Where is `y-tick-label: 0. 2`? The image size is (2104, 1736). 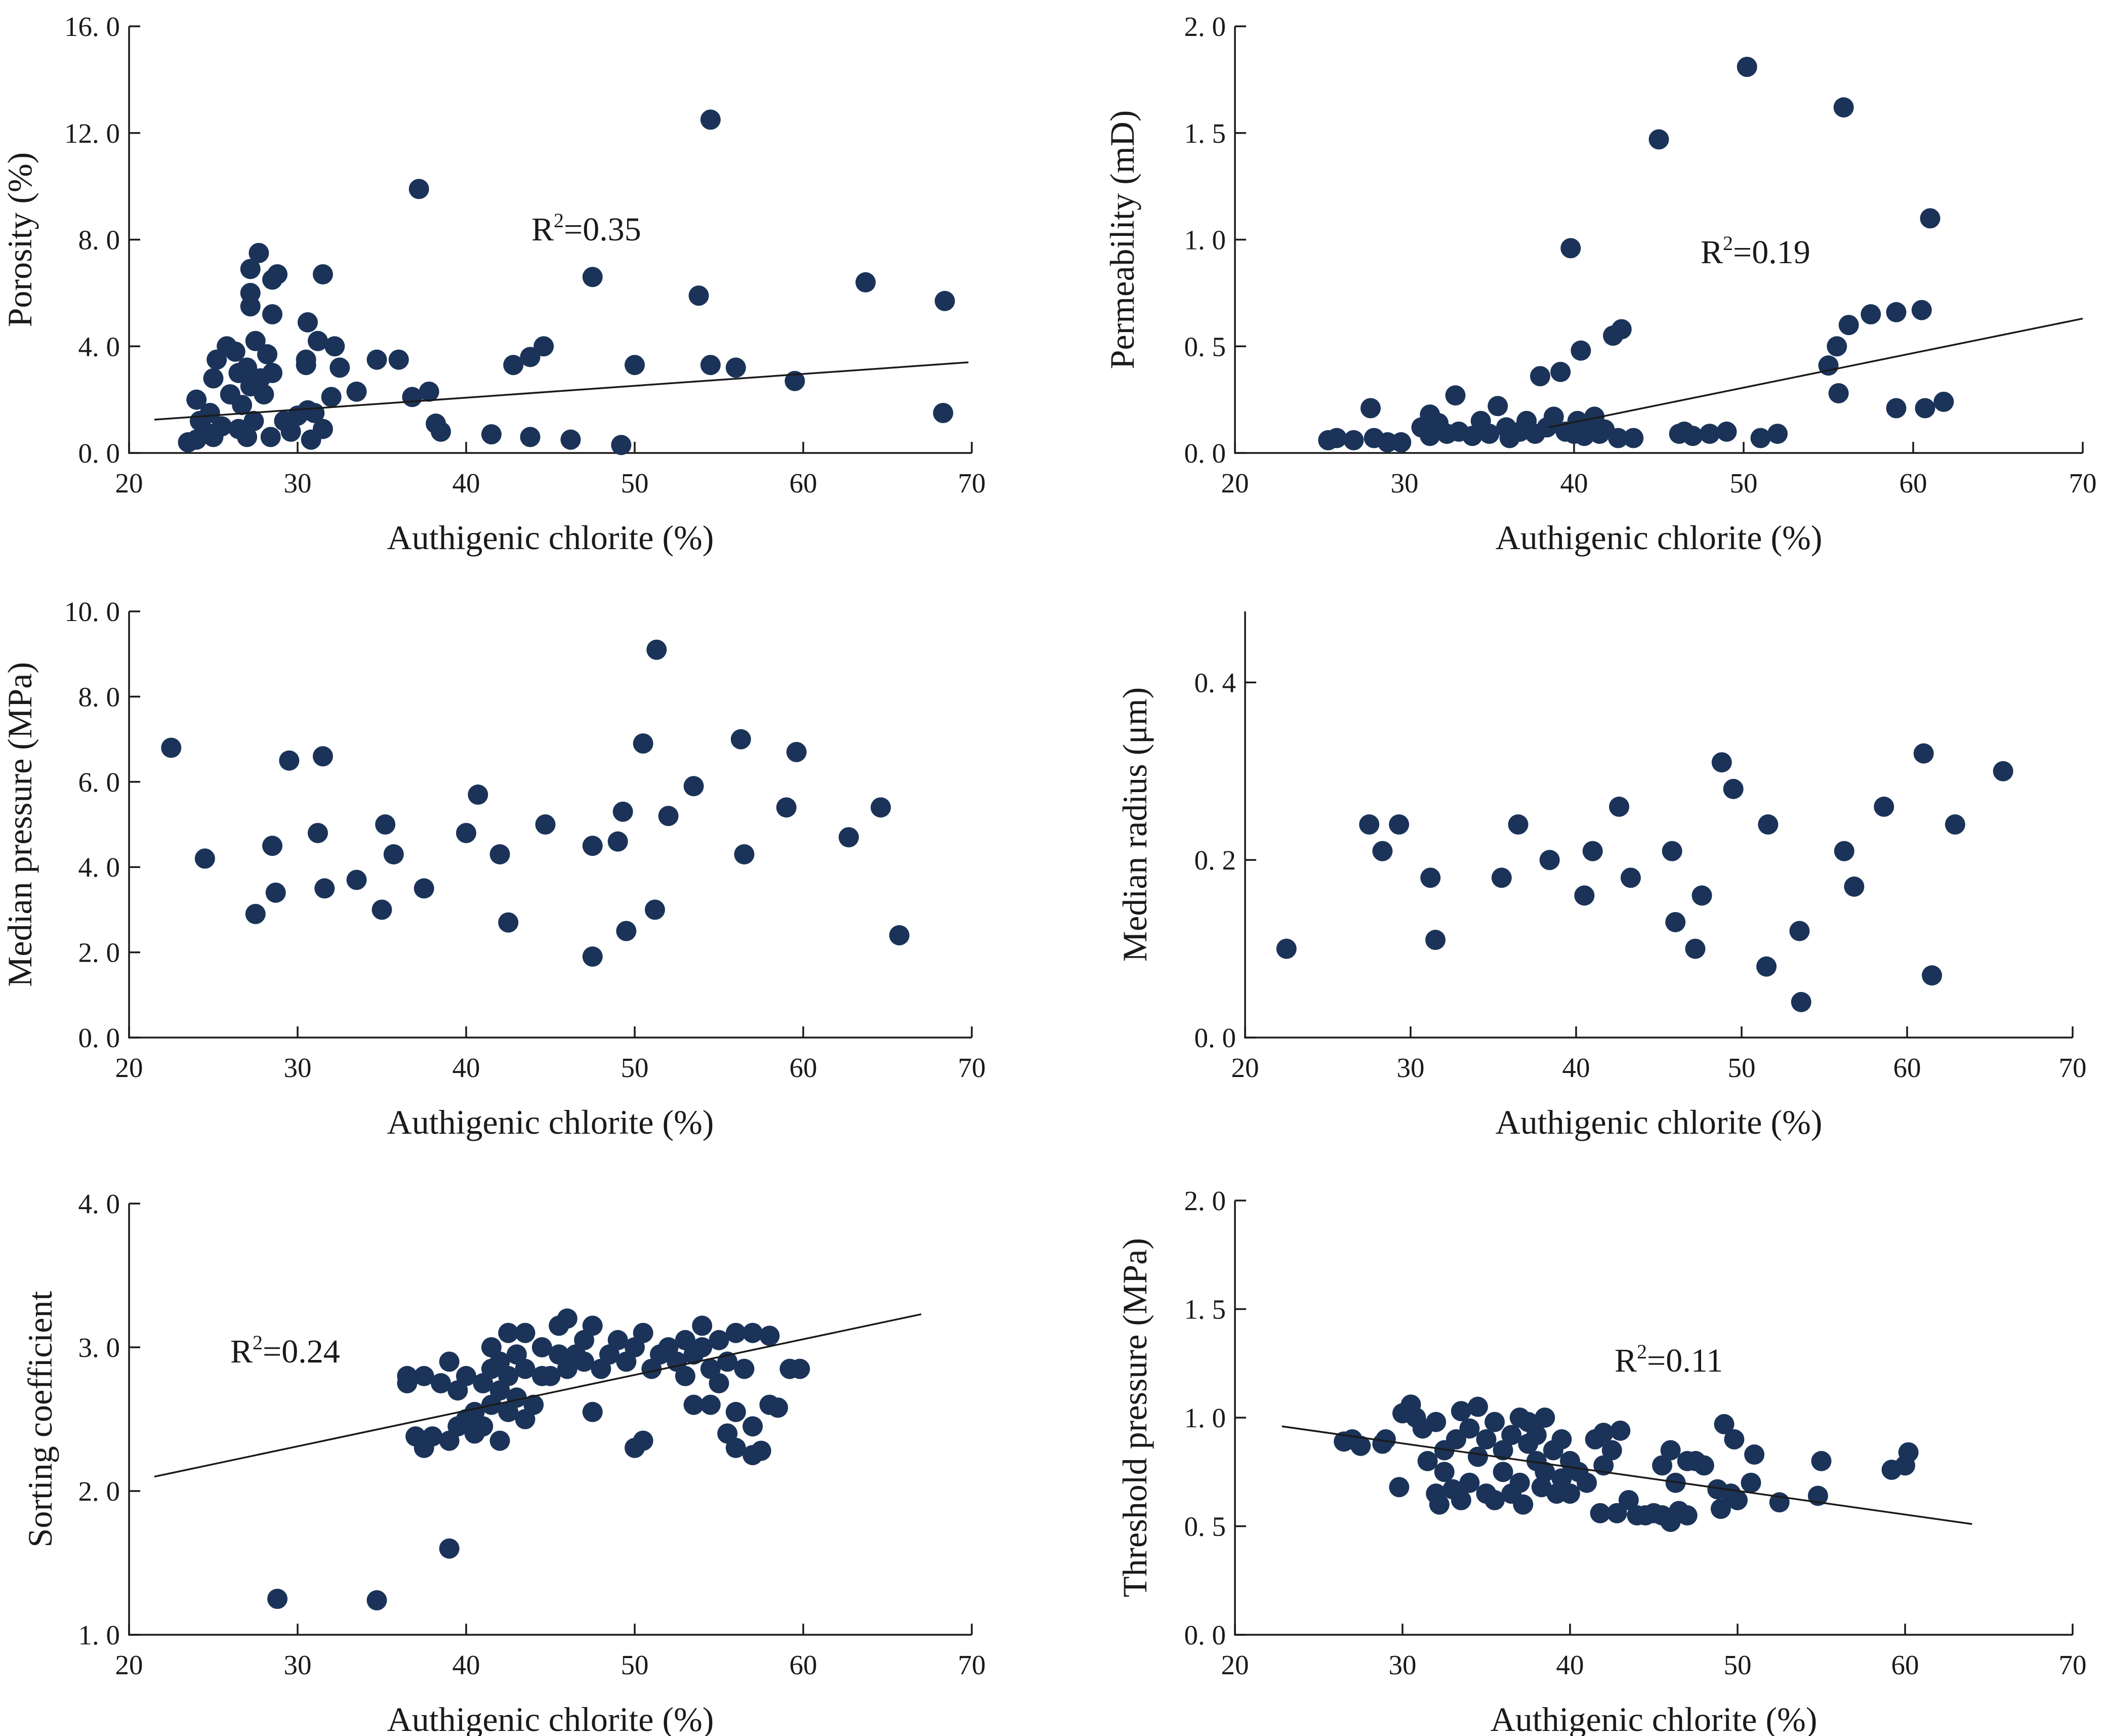
y-tick-label: 0. 2 is located at coordinates (1215, 860).